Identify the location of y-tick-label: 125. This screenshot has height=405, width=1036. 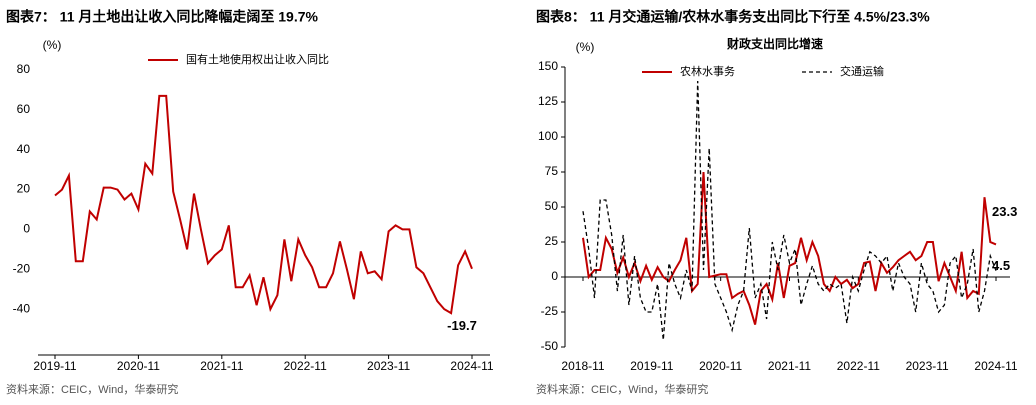
(548, 101).